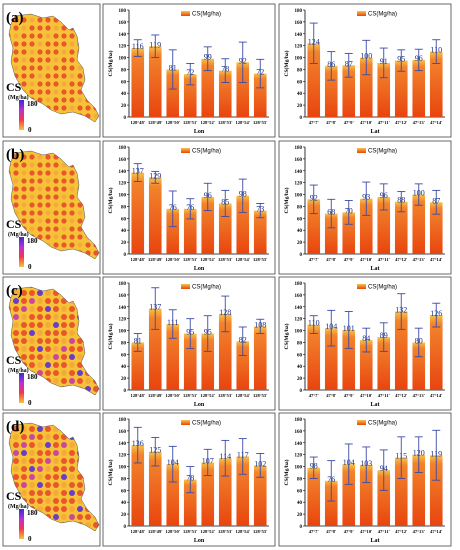 Image resolution: width=460 pixels, height=550 pixels. Describe the element at coordinates (349, 328) in the screenshot. I see `data-label: 101` at that location.